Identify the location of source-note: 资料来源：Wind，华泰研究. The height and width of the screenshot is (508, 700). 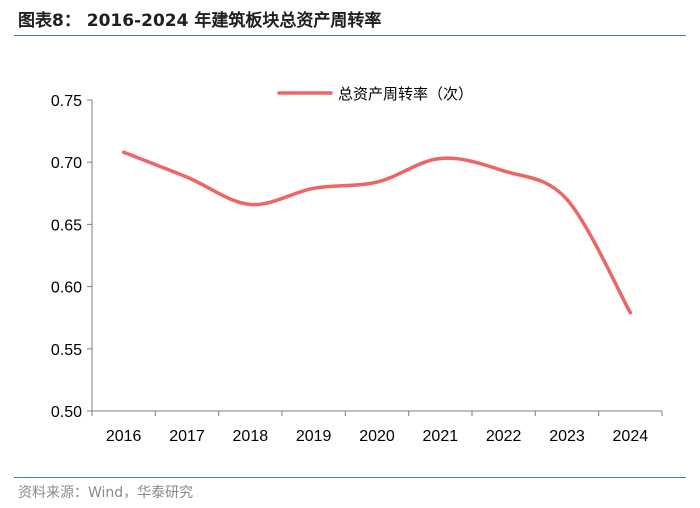
(106, 493).